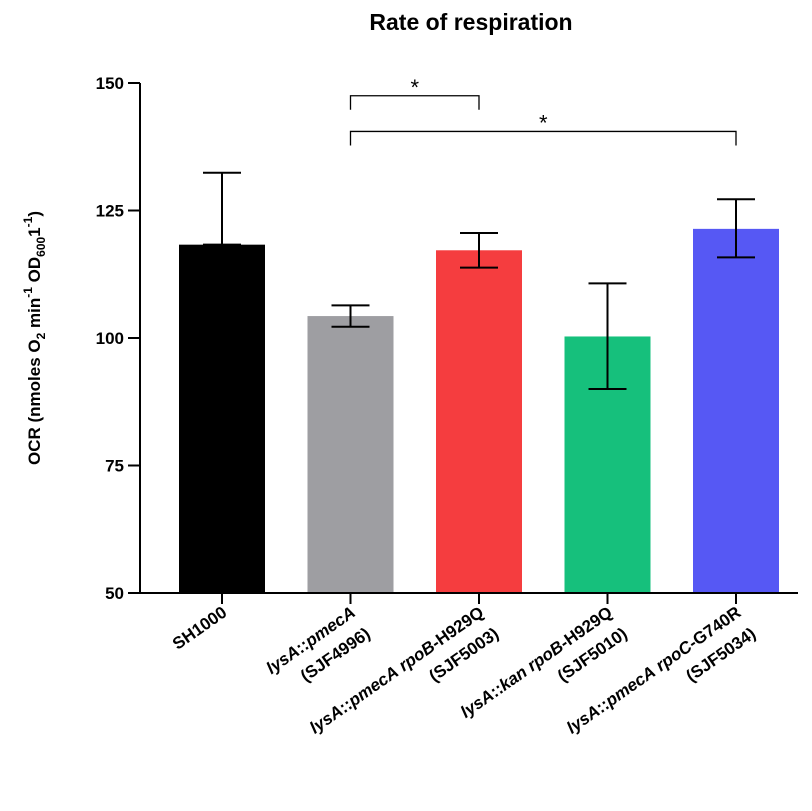 The width and height of the screenshot is (812, 811). I want to click on x-category-label: SH1000, so click(199, 628).